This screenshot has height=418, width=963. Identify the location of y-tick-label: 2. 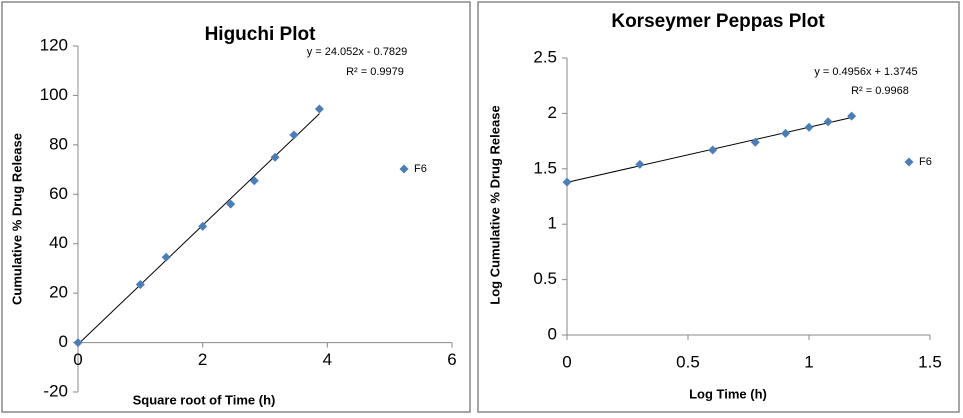
(552, 112).